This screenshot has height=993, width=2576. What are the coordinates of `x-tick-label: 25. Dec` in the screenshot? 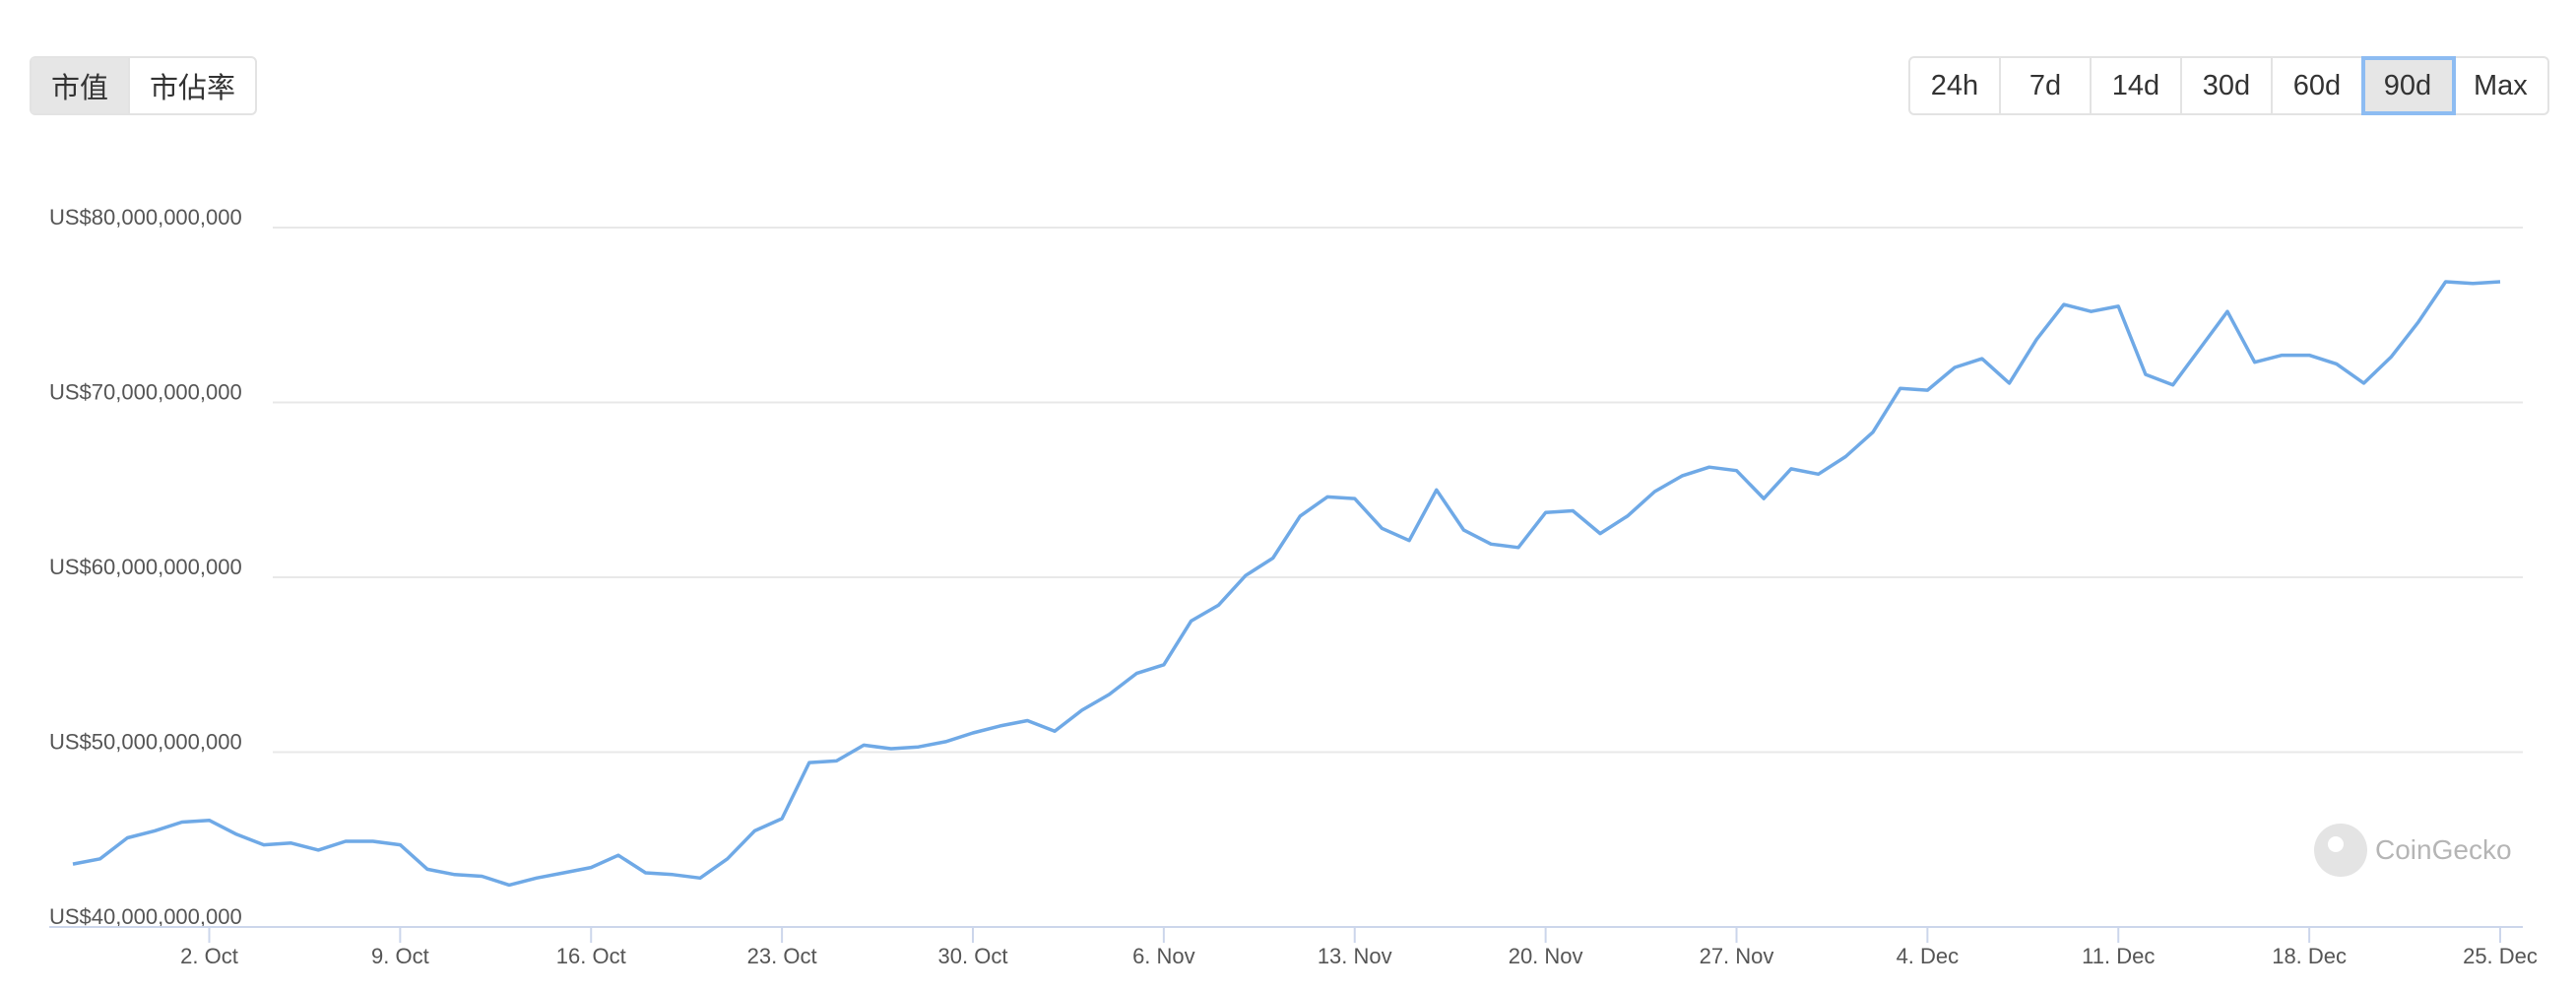 It's located at (2500, 956).